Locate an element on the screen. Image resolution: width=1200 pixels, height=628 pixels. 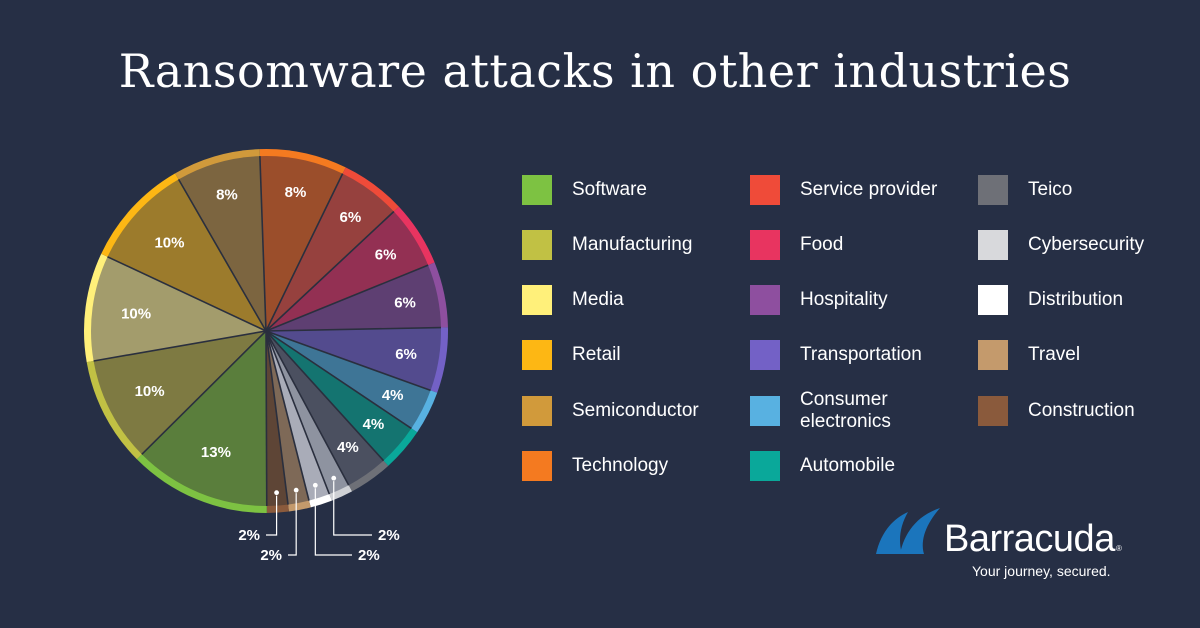
slice-label-food: 6% is located at coordinates (386, 255).